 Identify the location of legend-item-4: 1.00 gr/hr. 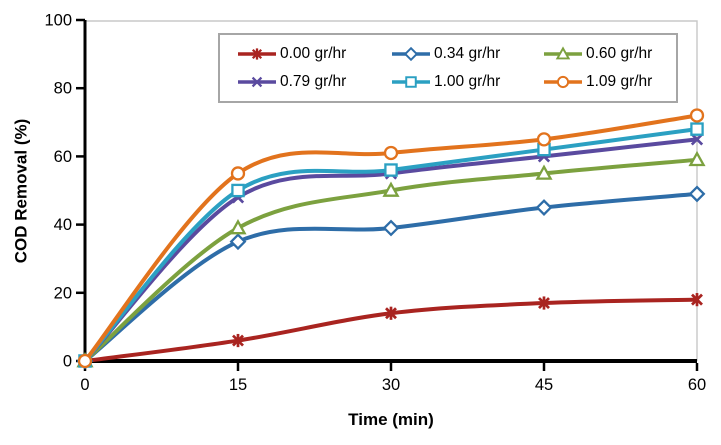
(450, 82).